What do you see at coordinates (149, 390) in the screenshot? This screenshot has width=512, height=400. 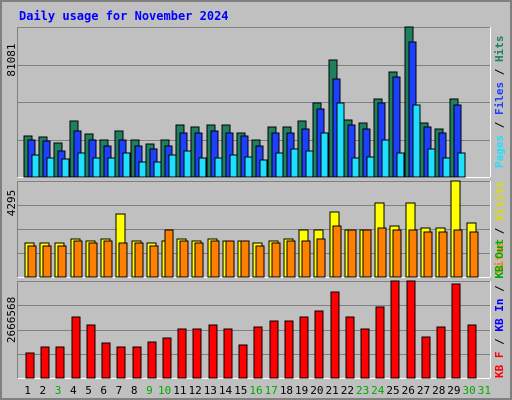 I see `x-tick-label-day-9: 9` at bounding box center [149, 390].